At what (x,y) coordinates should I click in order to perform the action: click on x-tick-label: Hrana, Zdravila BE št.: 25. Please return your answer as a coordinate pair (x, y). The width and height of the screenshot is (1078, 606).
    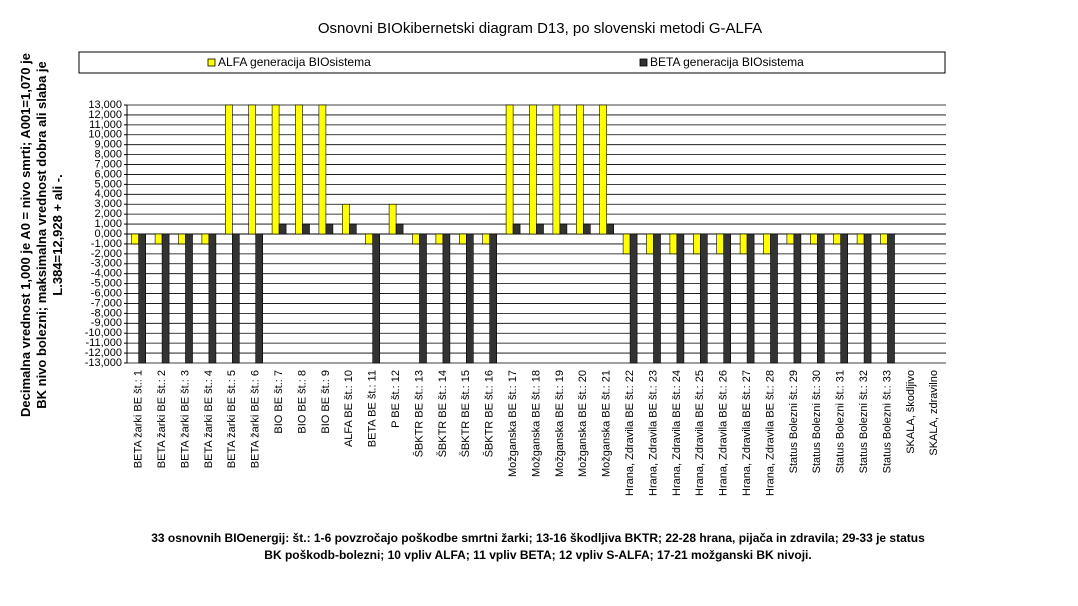
    Looking at the image, I should click on (700, 433).